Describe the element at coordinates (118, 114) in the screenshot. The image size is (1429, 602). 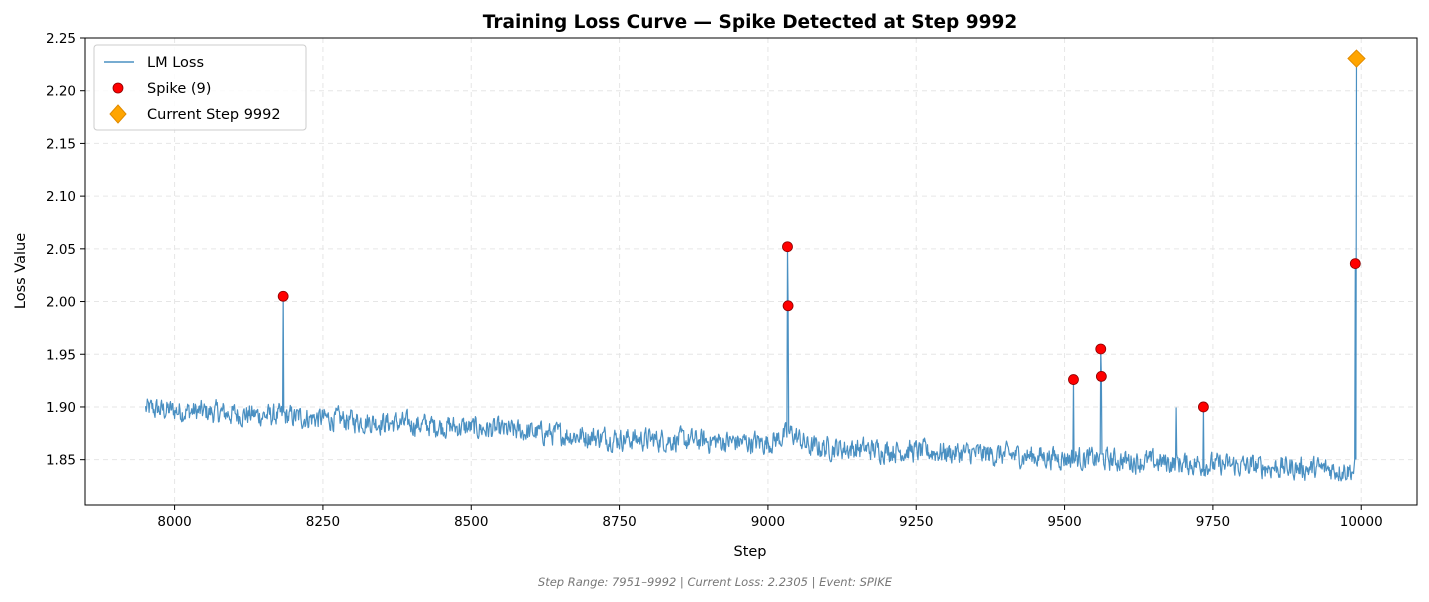
I see `legend-current-swatch` at that location.